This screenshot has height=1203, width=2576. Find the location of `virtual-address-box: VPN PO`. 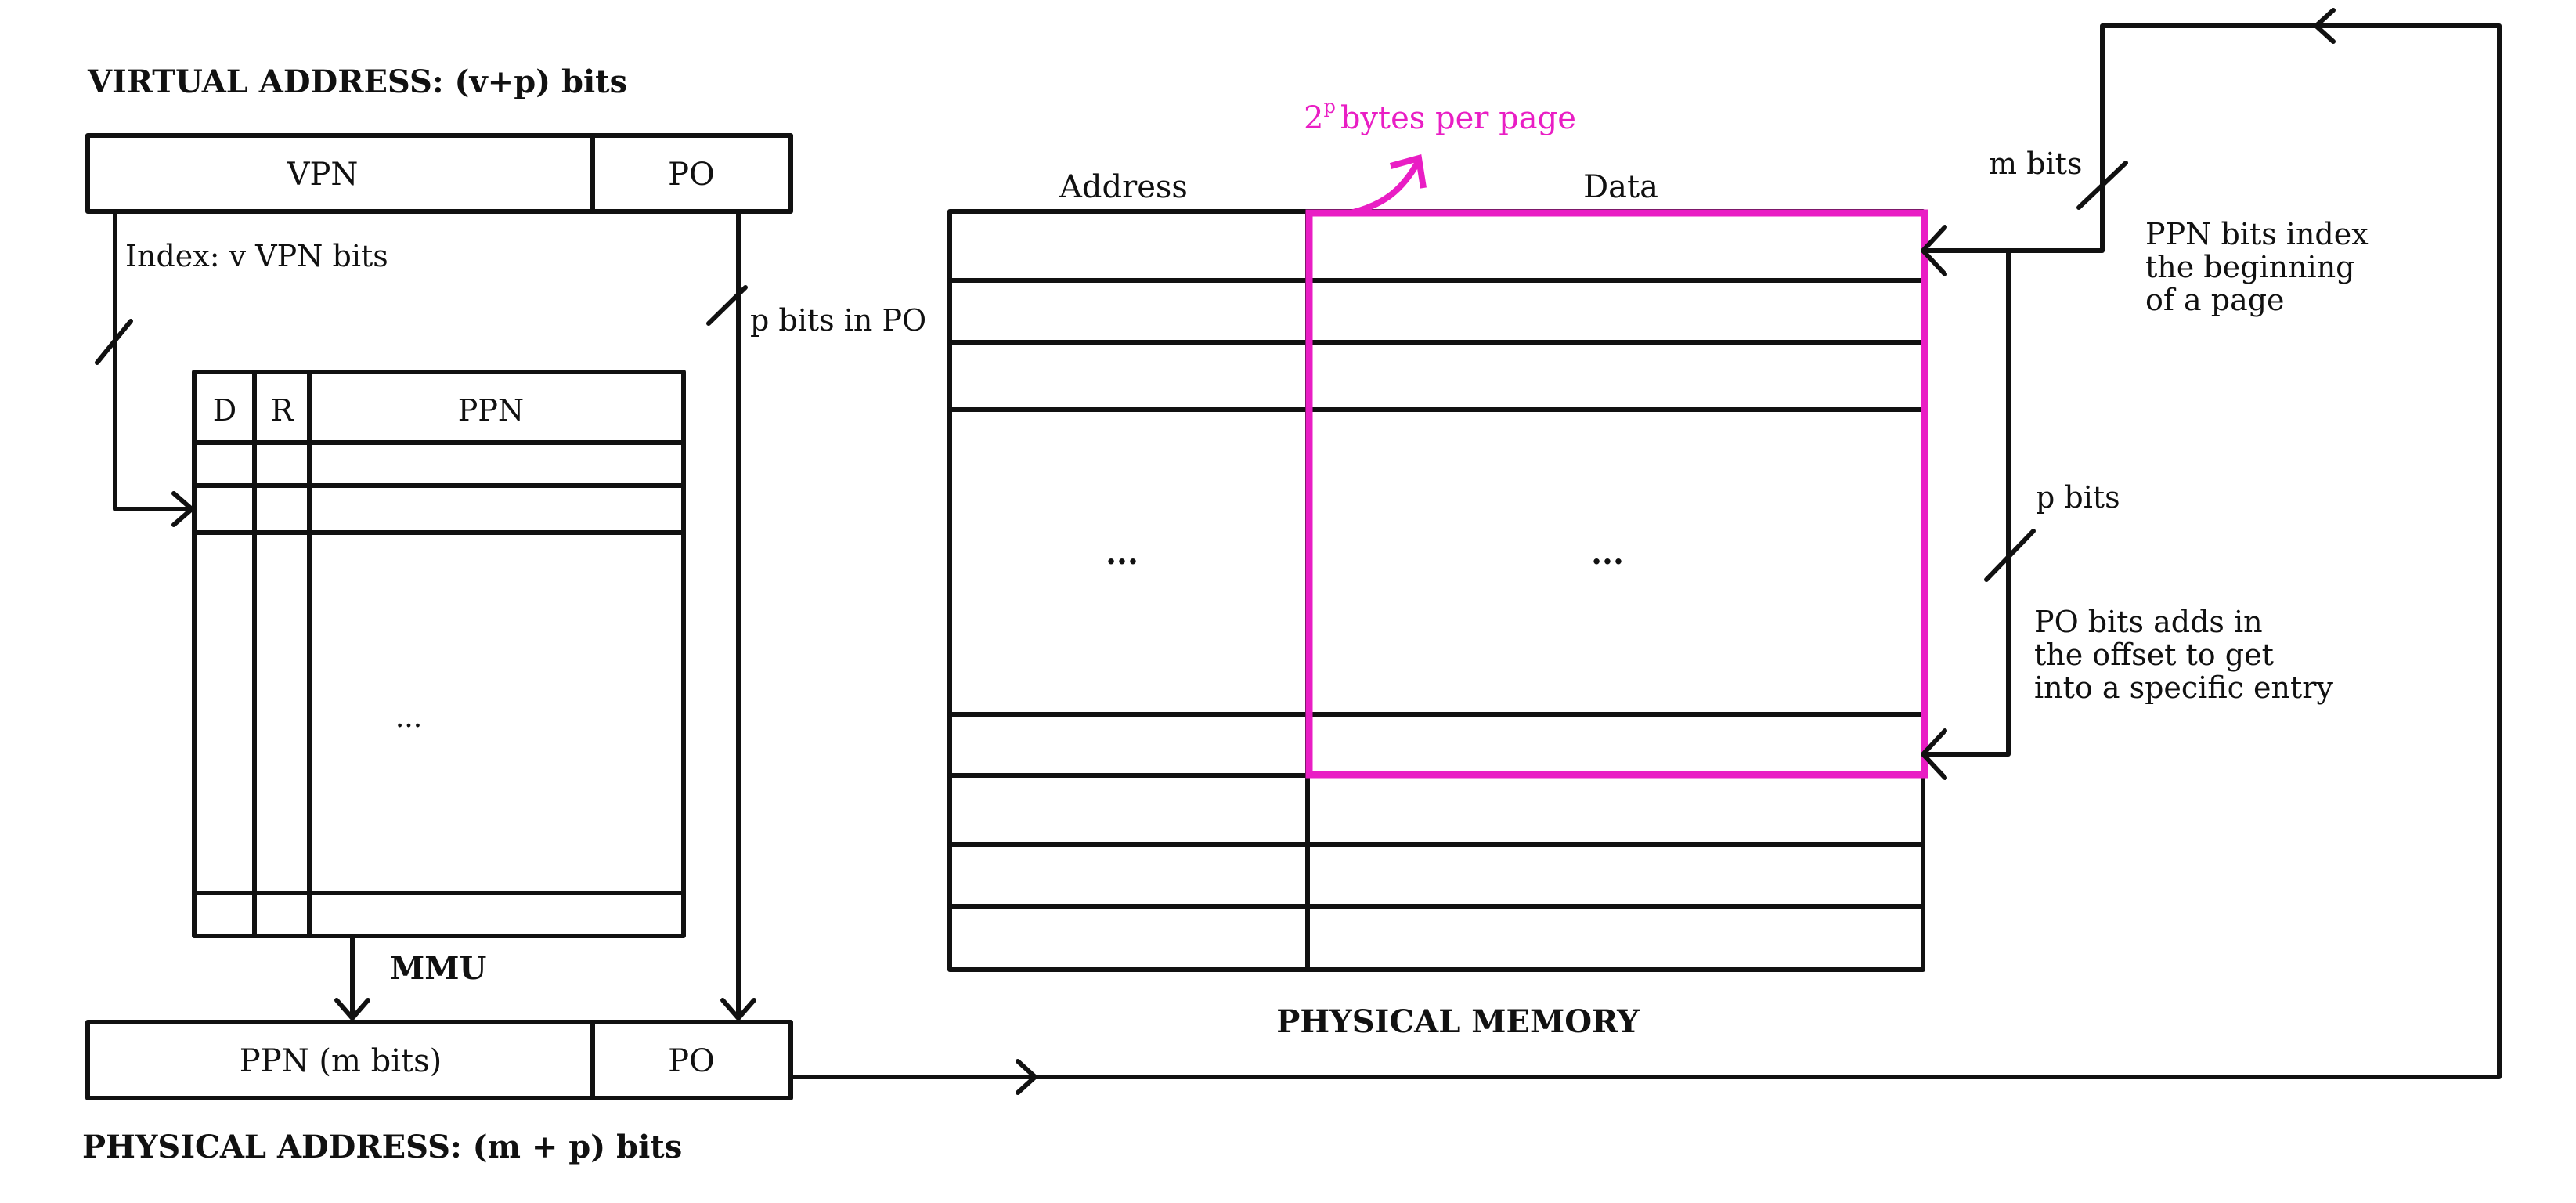

virtual-address-box: VPN PO is located at coordinates (439, 173).